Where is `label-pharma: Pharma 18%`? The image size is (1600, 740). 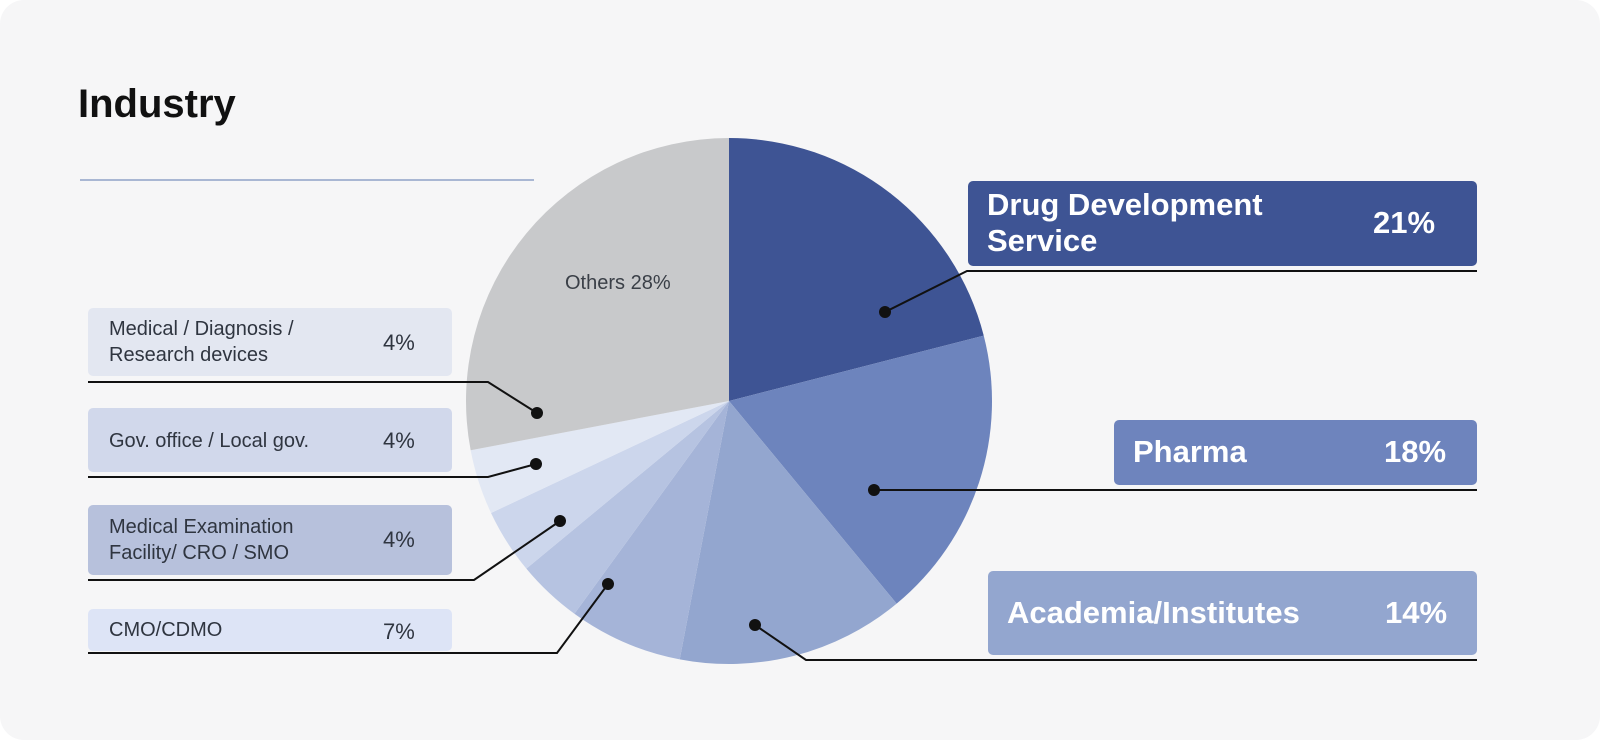 label-pharma: Pharma 18% is located at coordinates (1295, 452).